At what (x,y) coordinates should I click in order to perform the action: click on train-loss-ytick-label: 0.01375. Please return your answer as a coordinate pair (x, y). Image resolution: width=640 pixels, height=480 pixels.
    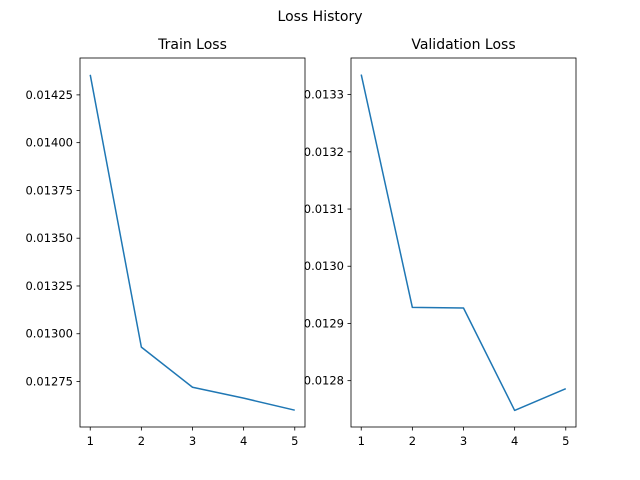
    Looking at the image, I should click on (49, 190).